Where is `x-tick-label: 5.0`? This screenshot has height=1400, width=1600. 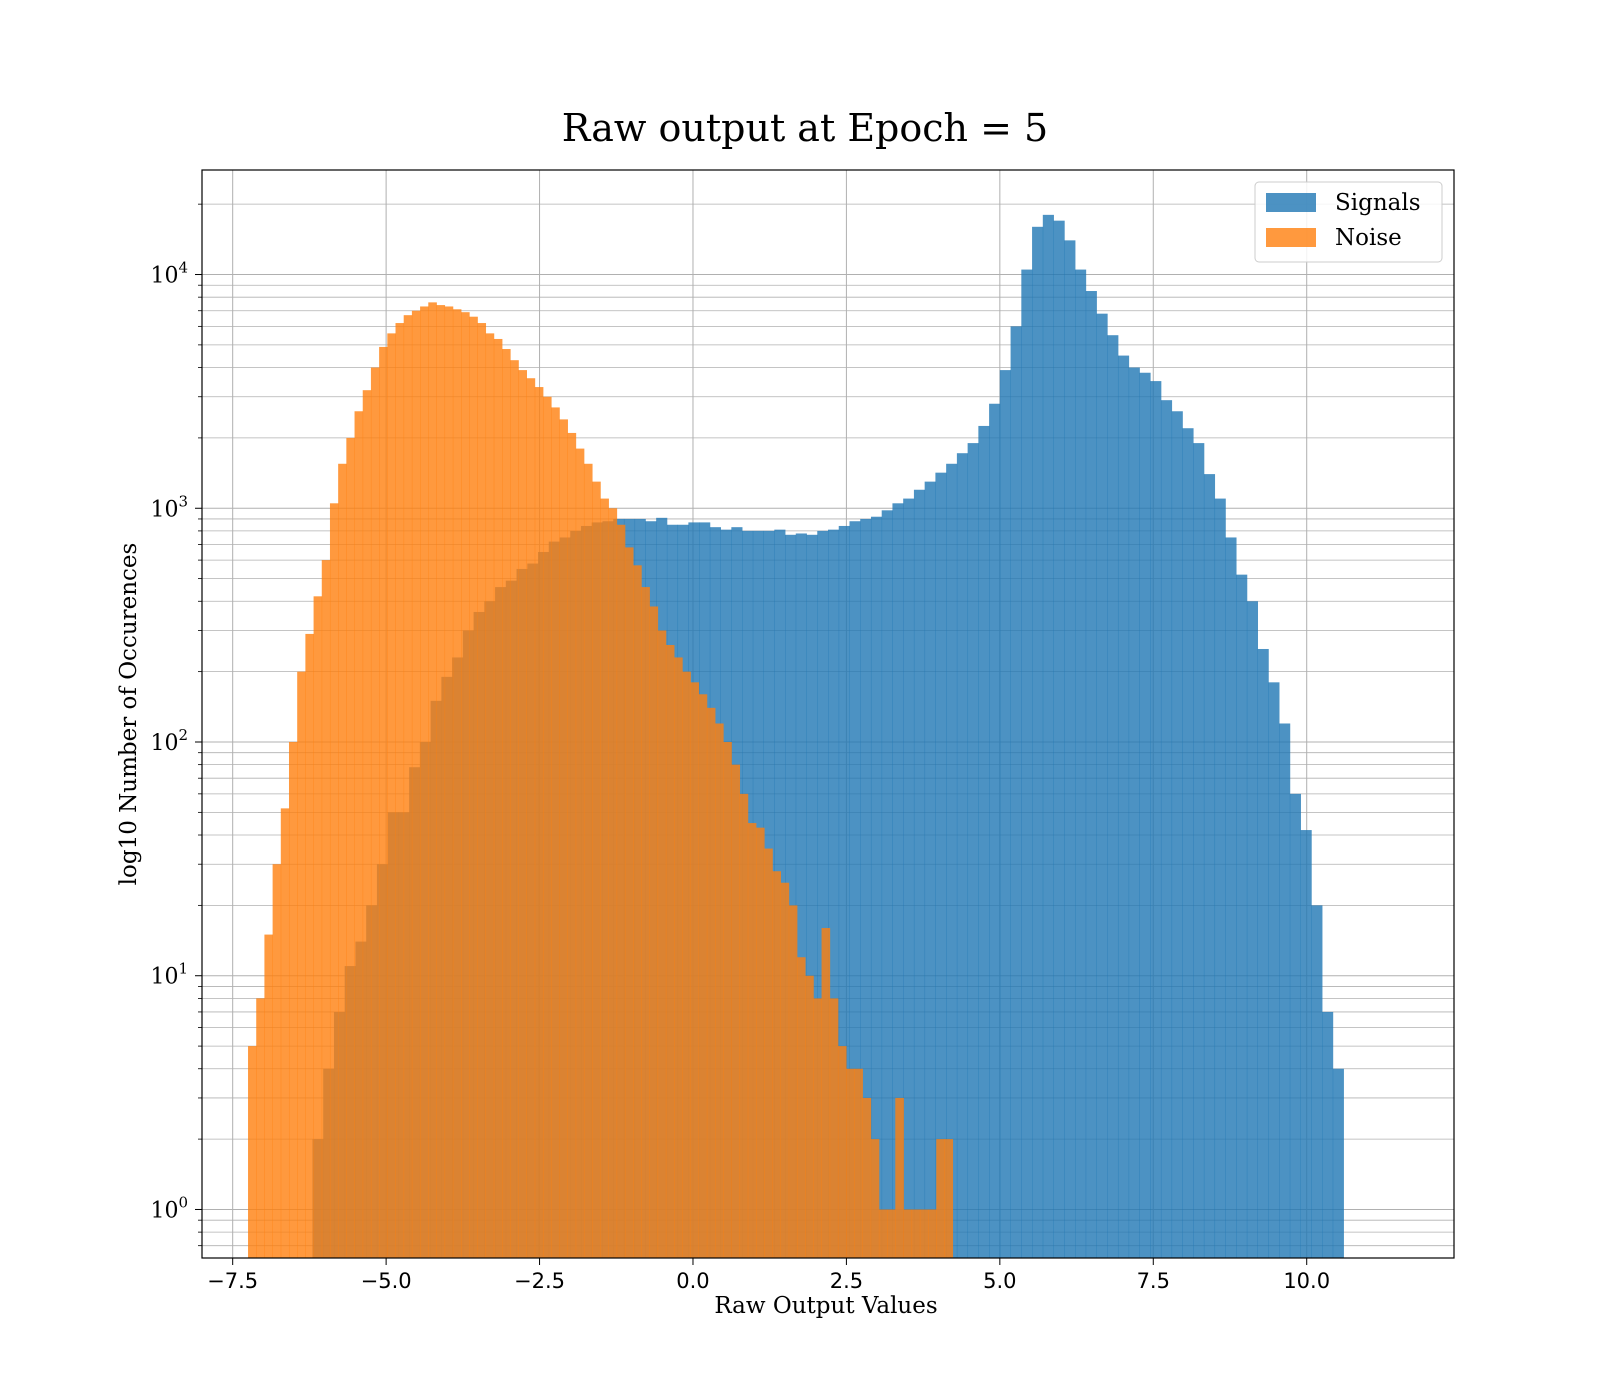
x-tick-label: 5.0 is located at coordinates (999, 1281).